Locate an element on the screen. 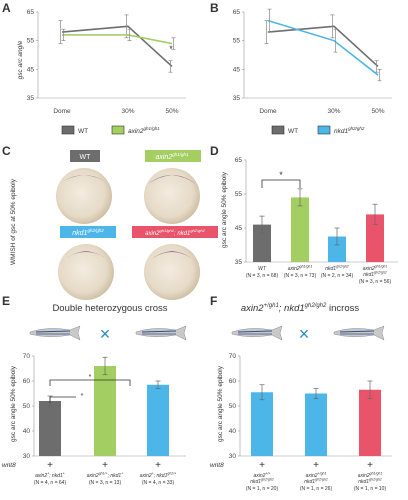 The width and height of the screenshot is (408, 500). legend-axin2-text: axin2 is located at coordinates (136, 131).